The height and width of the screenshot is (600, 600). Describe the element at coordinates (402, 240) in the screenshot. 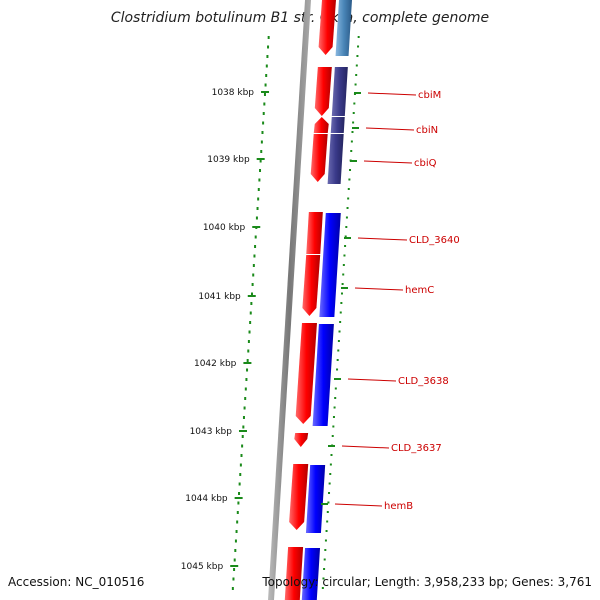

I see `gene-label-cld-3640: CLD_3640` at that location.